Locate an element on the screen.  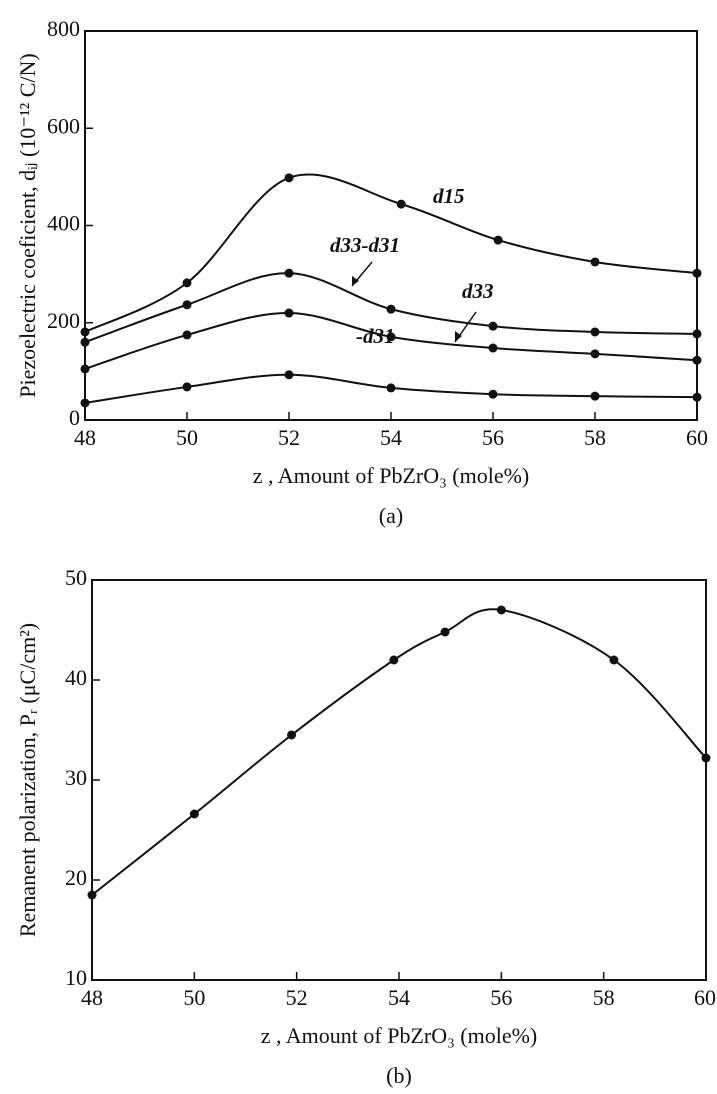
series-label: d33-d31 is located at coordinates (365, 245).